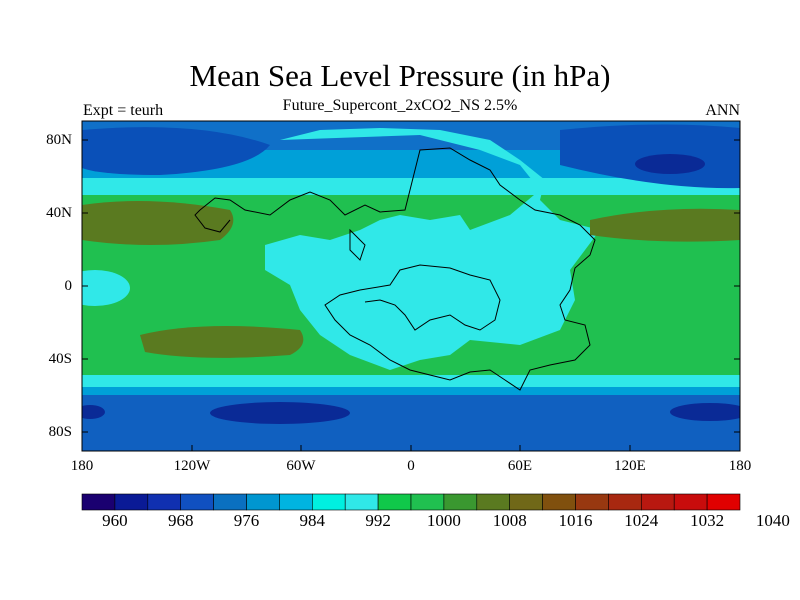  Describe the element at coordinates (641, 520) in the screenshot. I see `colorbar-label: 1024` at that location.